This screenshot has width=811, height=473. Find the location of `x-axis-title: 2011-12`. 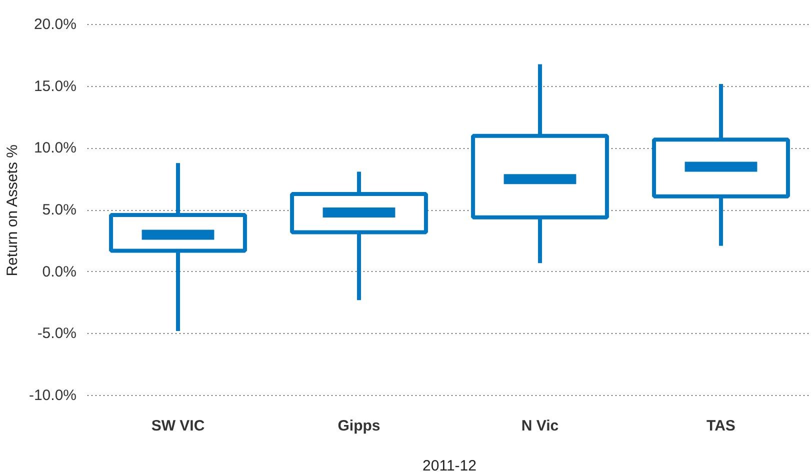

x-axis-title: 2011-12 is located at coordinates (449, 465).